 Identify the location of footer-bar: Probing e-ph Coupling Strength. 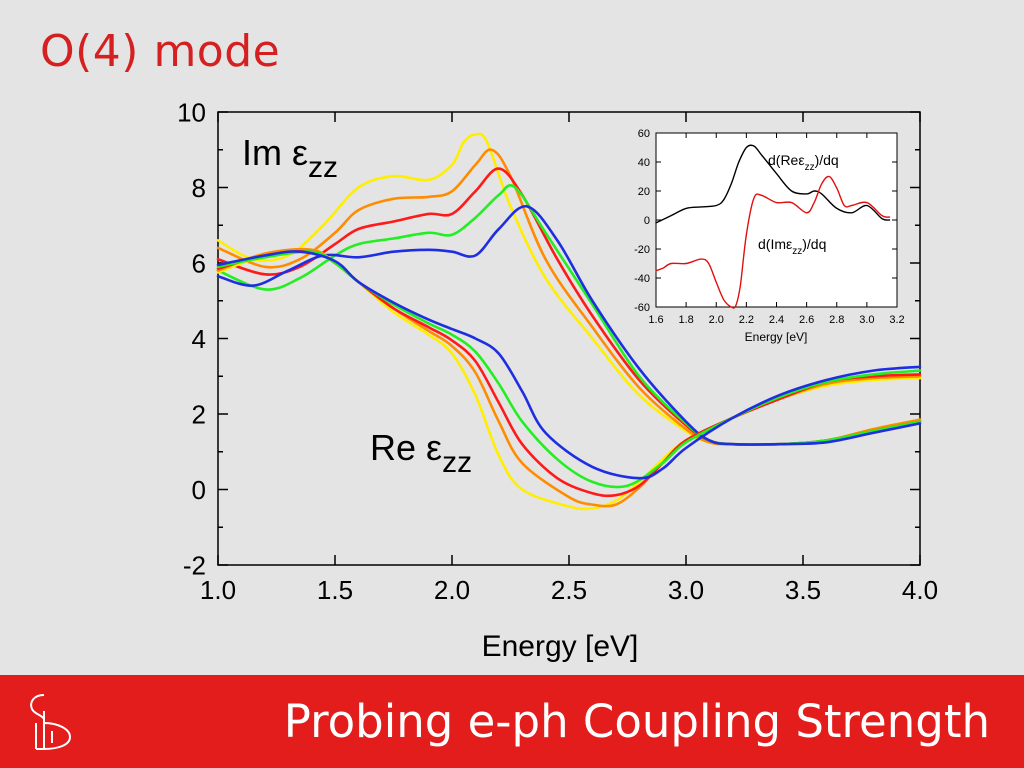
(512, 721).